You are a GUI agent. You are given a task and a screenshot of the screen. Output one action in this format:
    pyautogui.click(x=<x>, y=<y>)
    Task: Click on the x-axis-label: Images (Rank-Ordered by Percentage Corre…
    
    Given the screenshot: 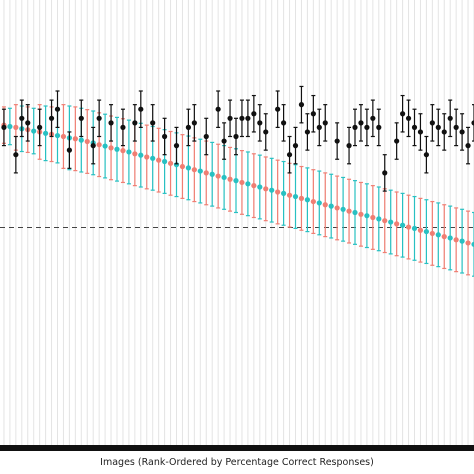 What is the action you would take?
    pyautogui.click(x=237, y=462)
    